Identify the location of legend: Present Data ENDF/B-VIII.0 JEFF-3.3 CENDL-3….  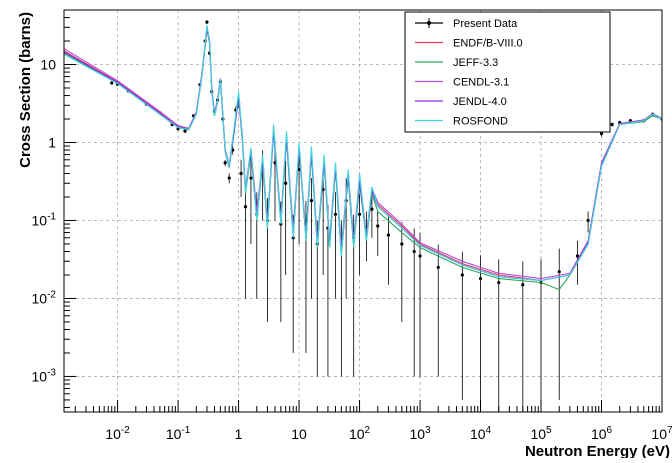
(507, 72).